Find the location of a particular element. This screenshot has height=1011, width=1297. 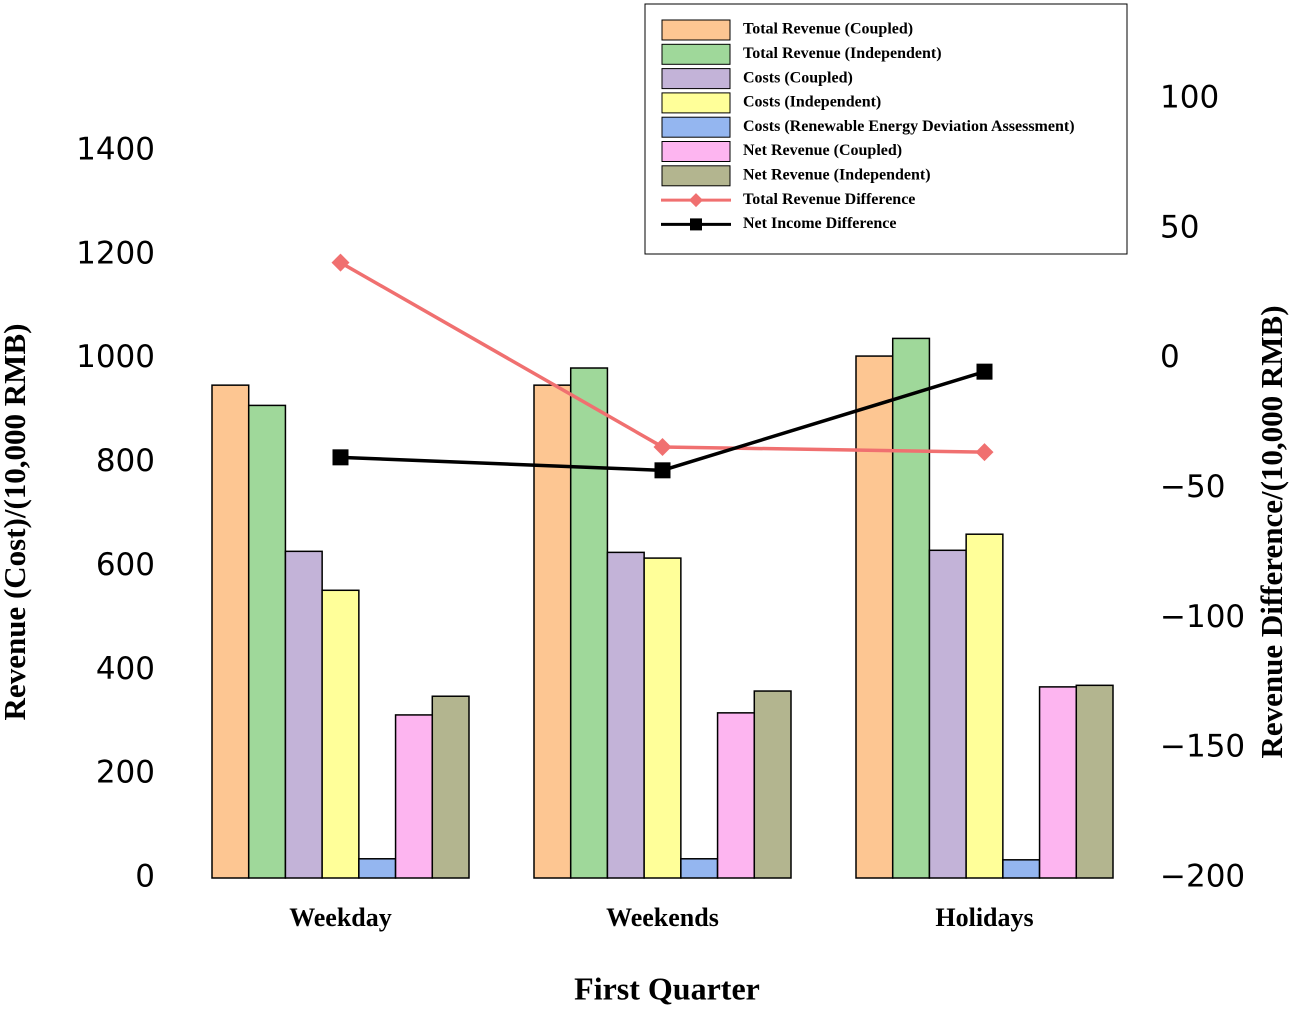

y-tick-label: 1200 is located at coordinates (115, 253).